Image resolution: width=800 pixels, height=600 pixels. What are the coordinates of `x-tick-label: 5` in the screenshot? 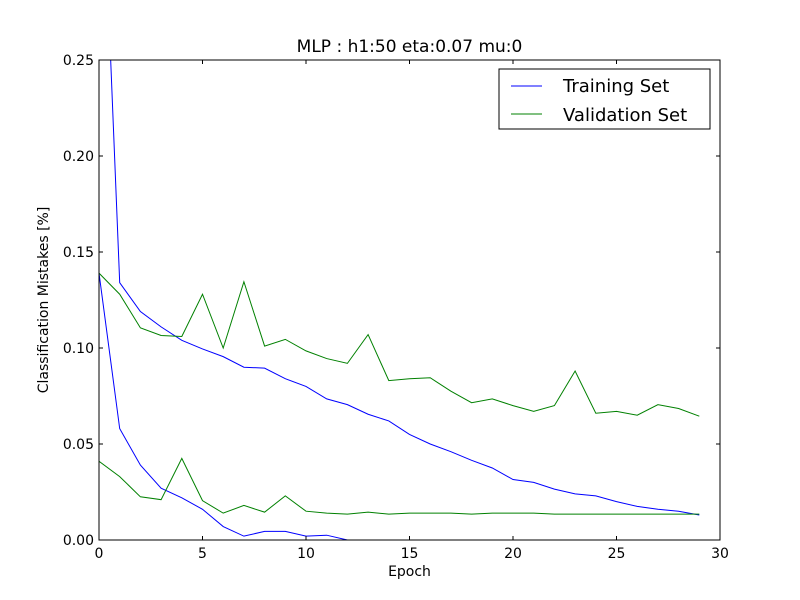 It's located at (202, 554).